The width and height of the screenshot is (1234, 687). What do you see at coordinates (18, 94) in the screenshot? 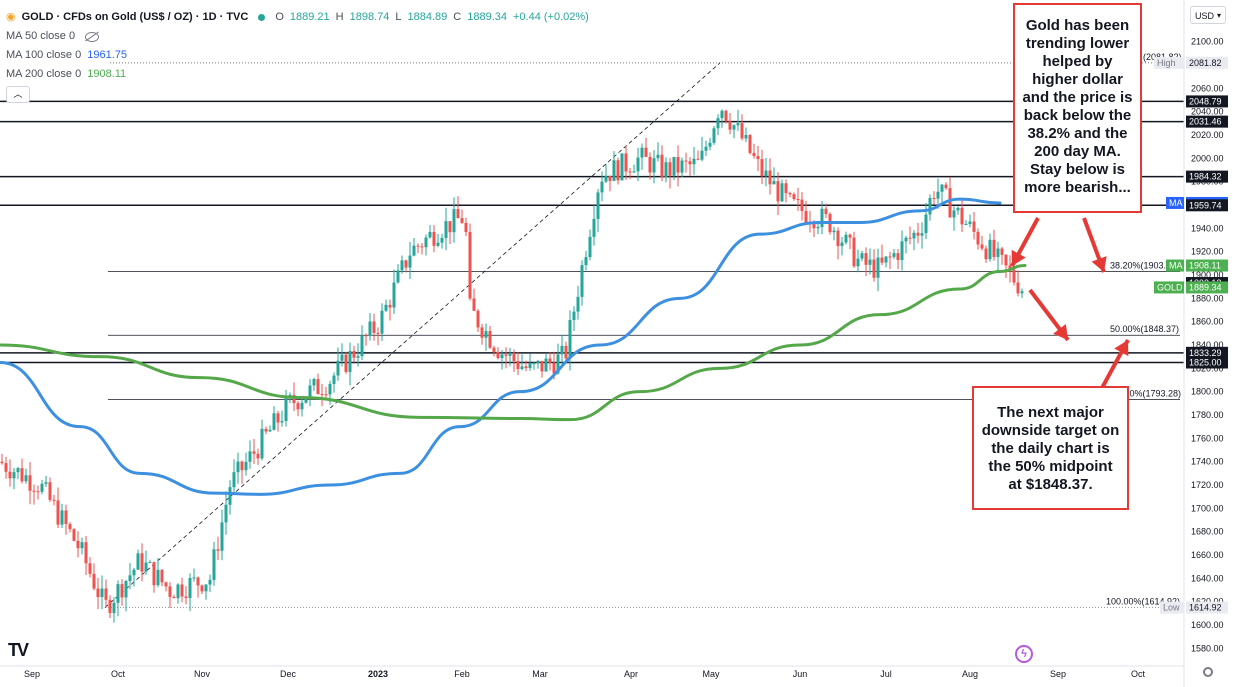
I see `collapse-legend-button: ︿` at bounding box center [18, 94].